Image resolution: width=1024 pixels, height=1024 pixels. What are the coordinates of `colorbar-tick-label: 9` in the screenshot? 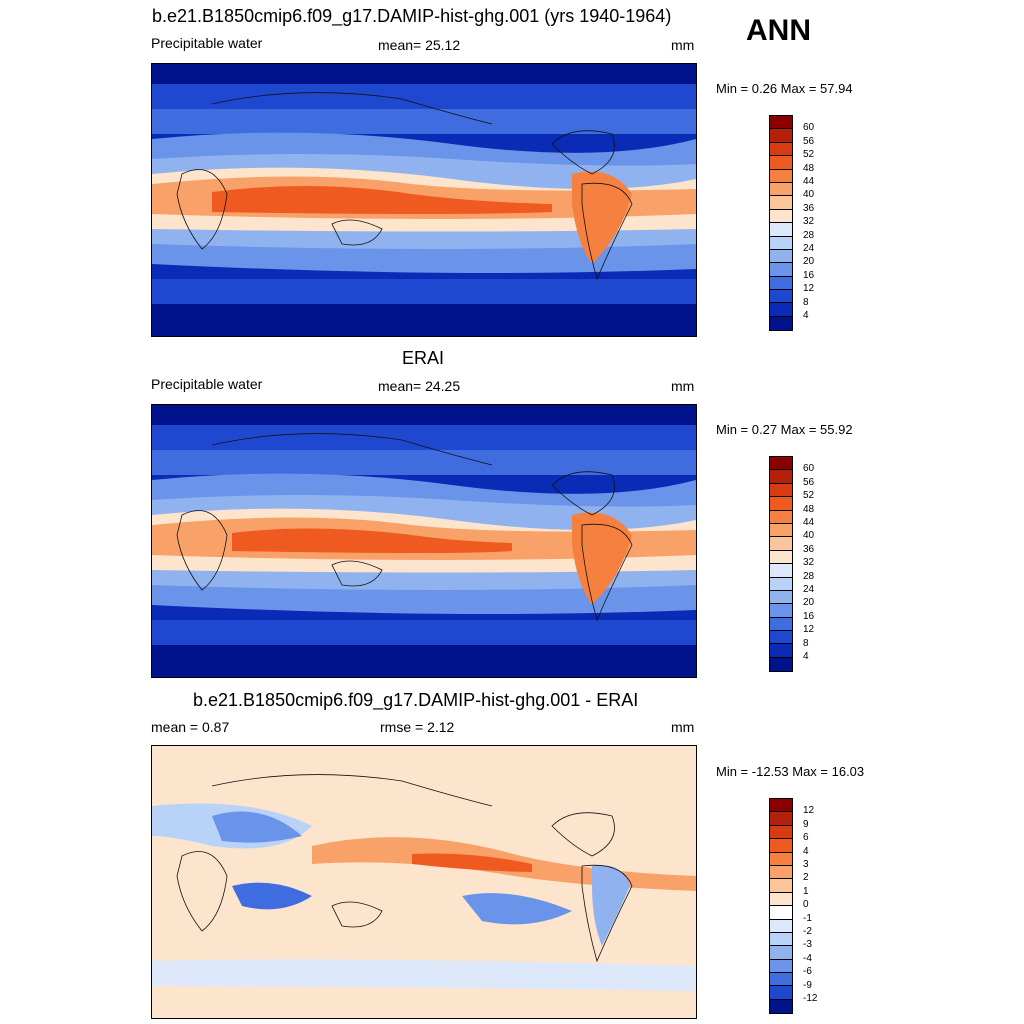 It's located at (806, 824).